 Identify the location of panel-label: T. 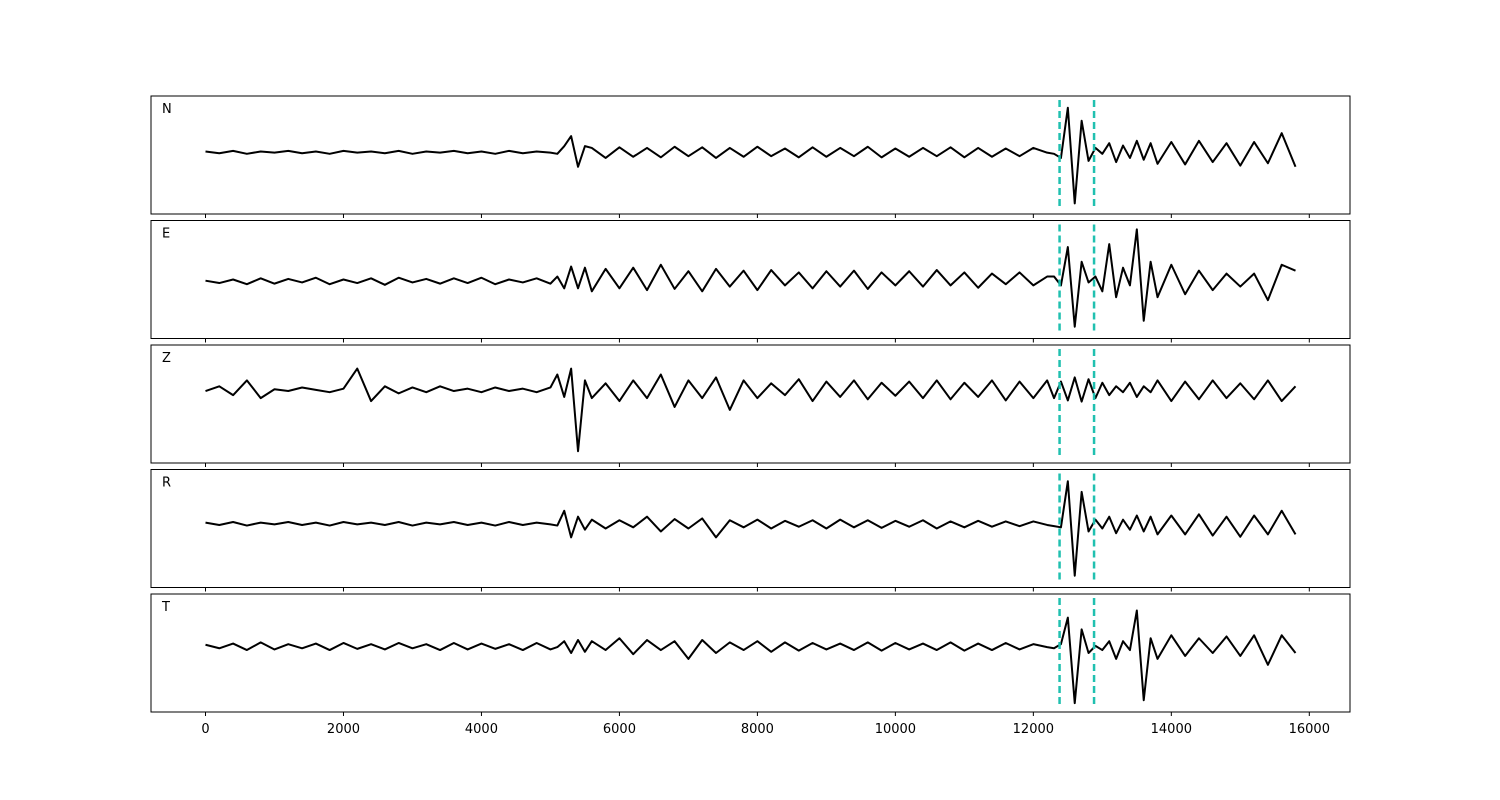
(165, 607).